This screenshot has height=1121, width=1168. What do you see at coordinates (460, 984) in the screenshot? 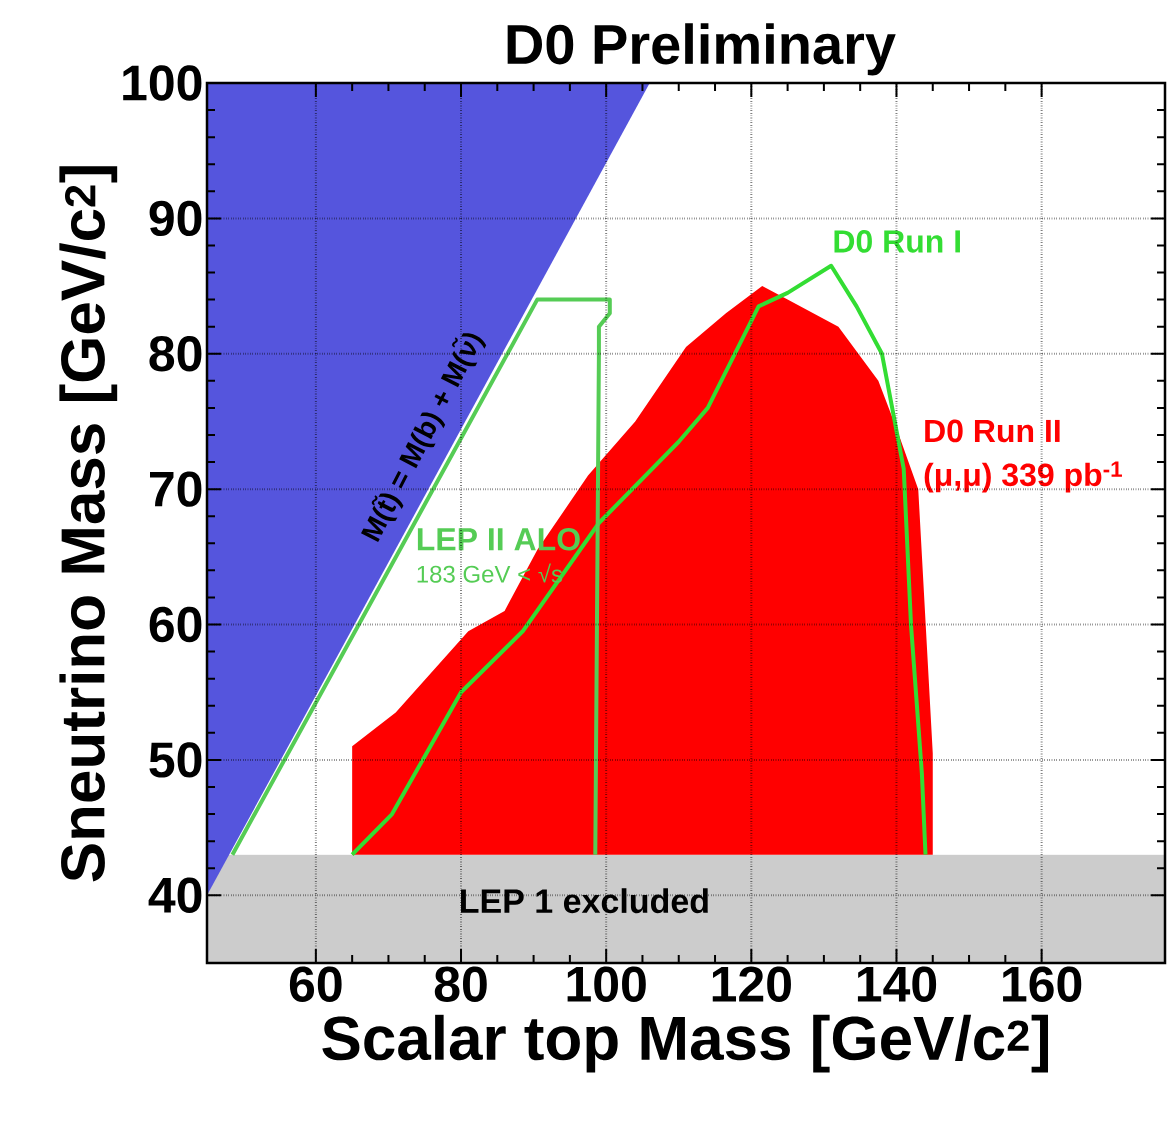
I see `x-tick-label: 80` at bounding box center [460, 984].